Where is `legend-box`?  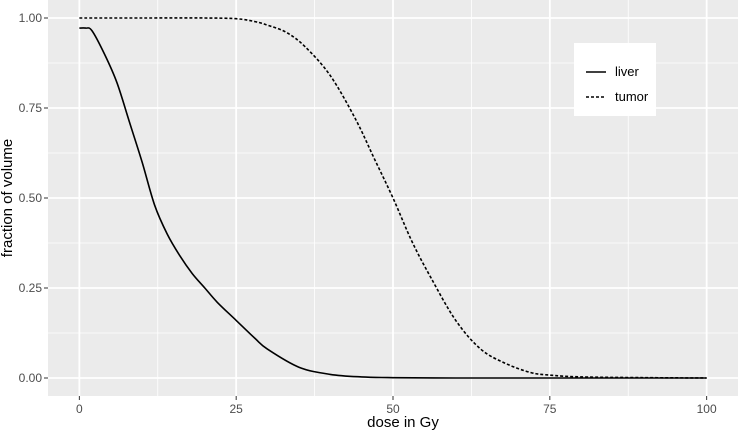
legend-box is located at coordinates (615, 79).